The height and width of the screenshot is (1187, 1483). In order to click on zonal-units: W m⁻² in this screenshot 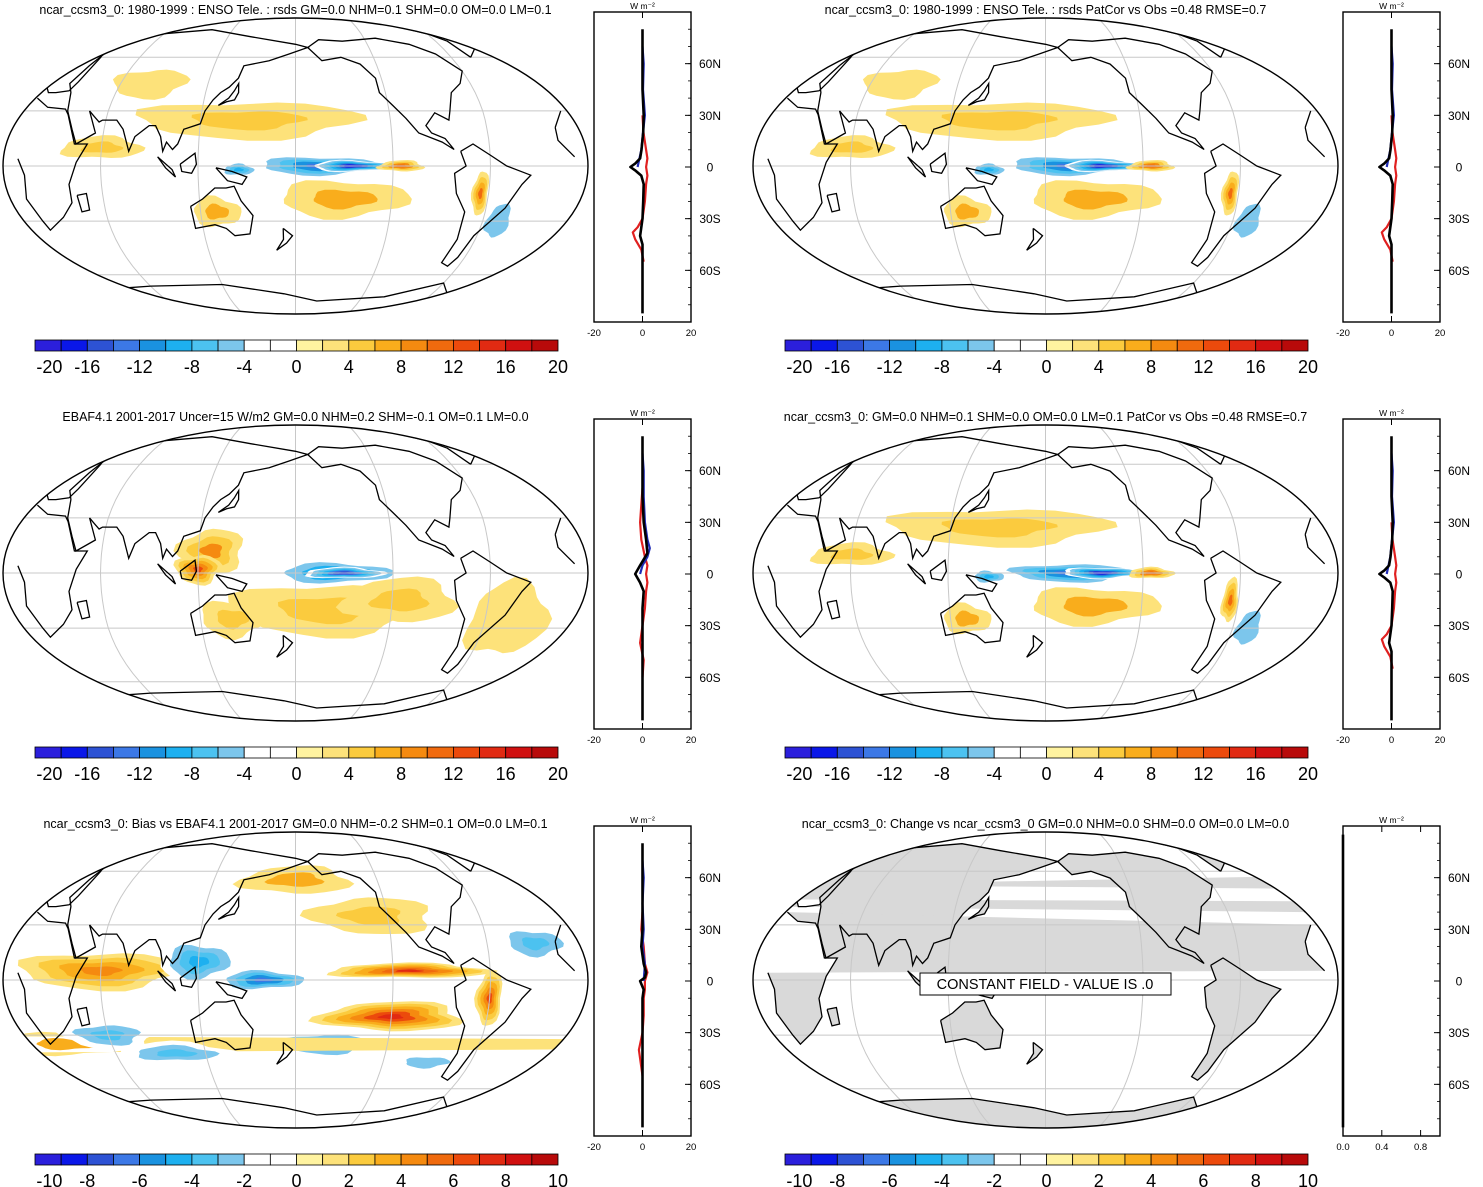, I will do `click(1391, 820)`.